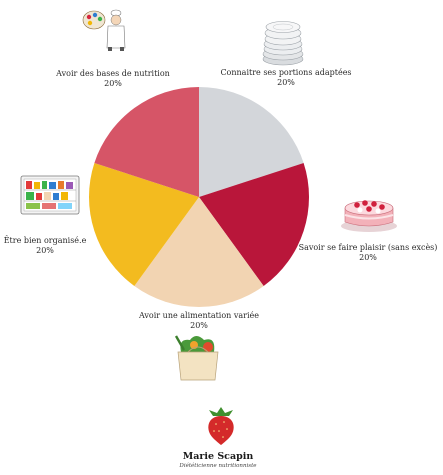 The height and width of the screenshot is (475, 443). Describe the element at coordinates (112, 73) in the screenshot. I see `slice-label-5: Avoir des bases de nutrition` at that location.